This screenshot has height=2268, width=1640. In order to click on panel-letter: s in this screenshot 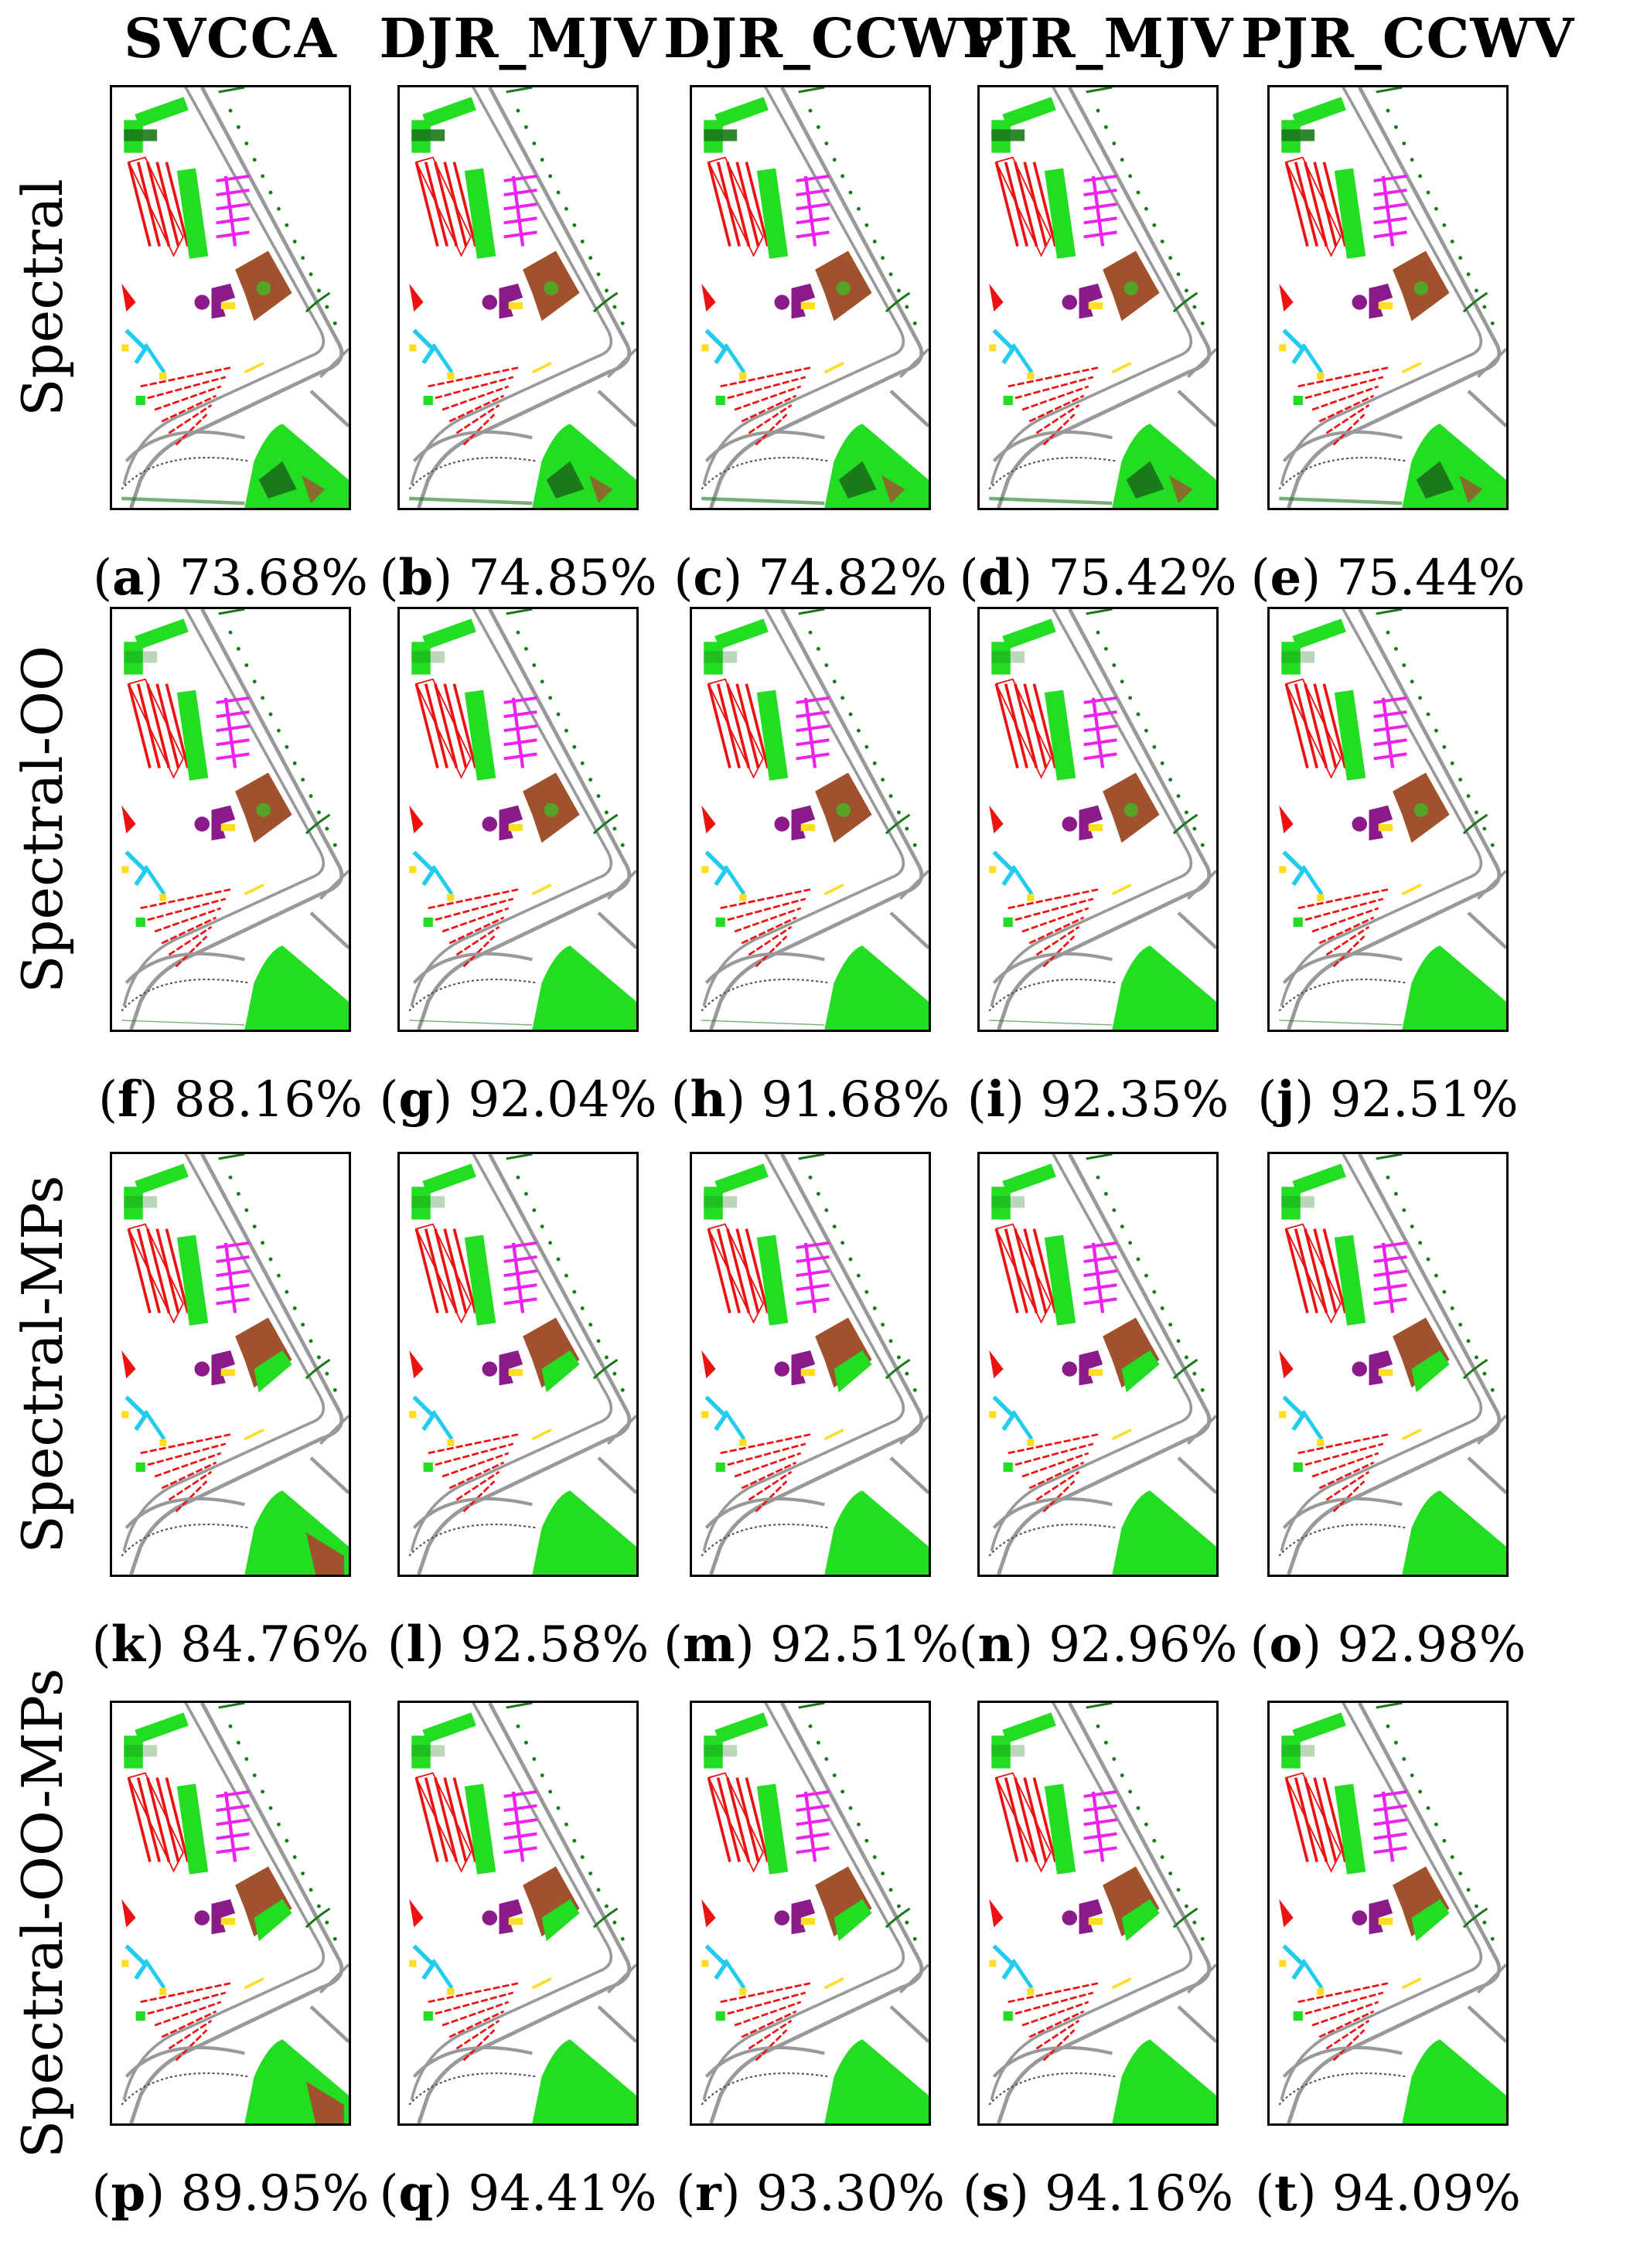, I will do `click(995, 2193)`.